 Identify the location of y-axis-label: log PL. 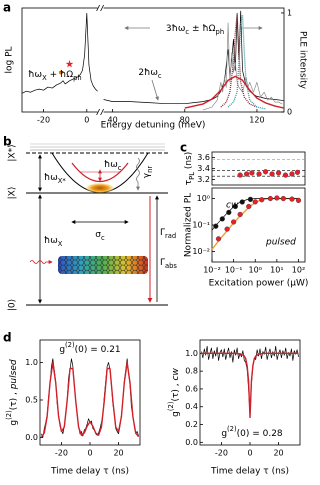
(10, 59).